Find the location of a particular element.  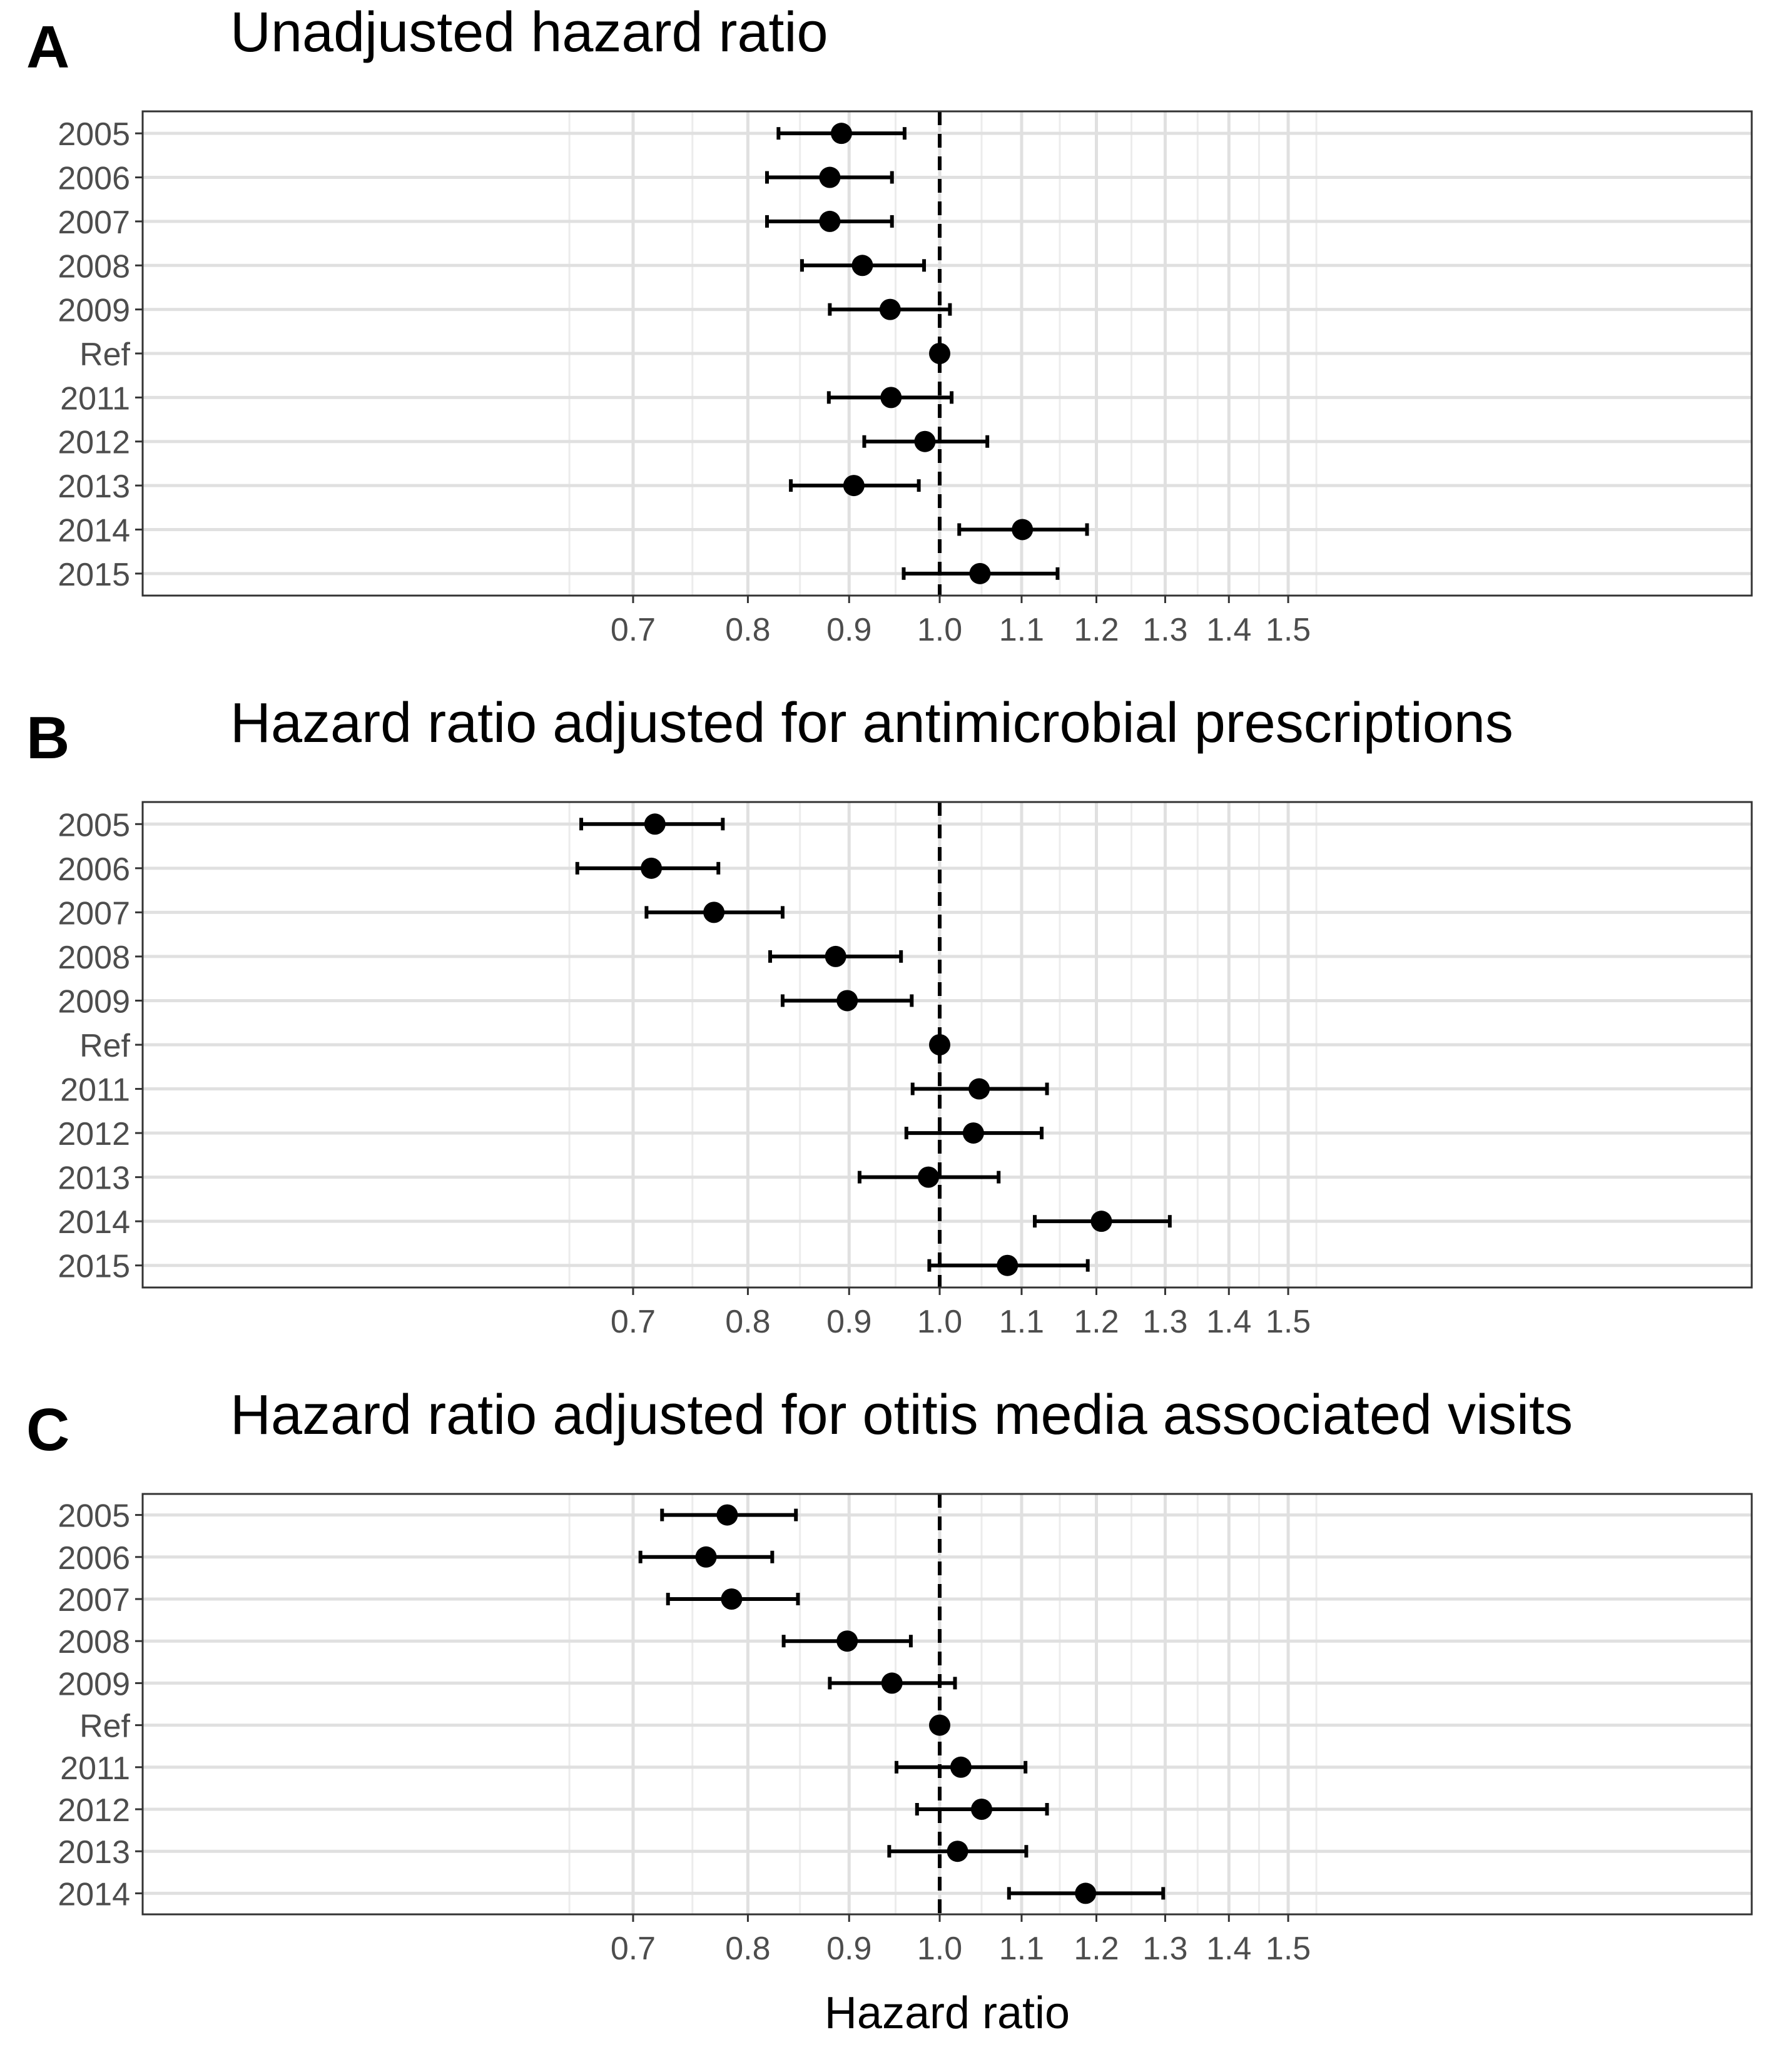

panel-letter: B is located at coordinates (47, 737).